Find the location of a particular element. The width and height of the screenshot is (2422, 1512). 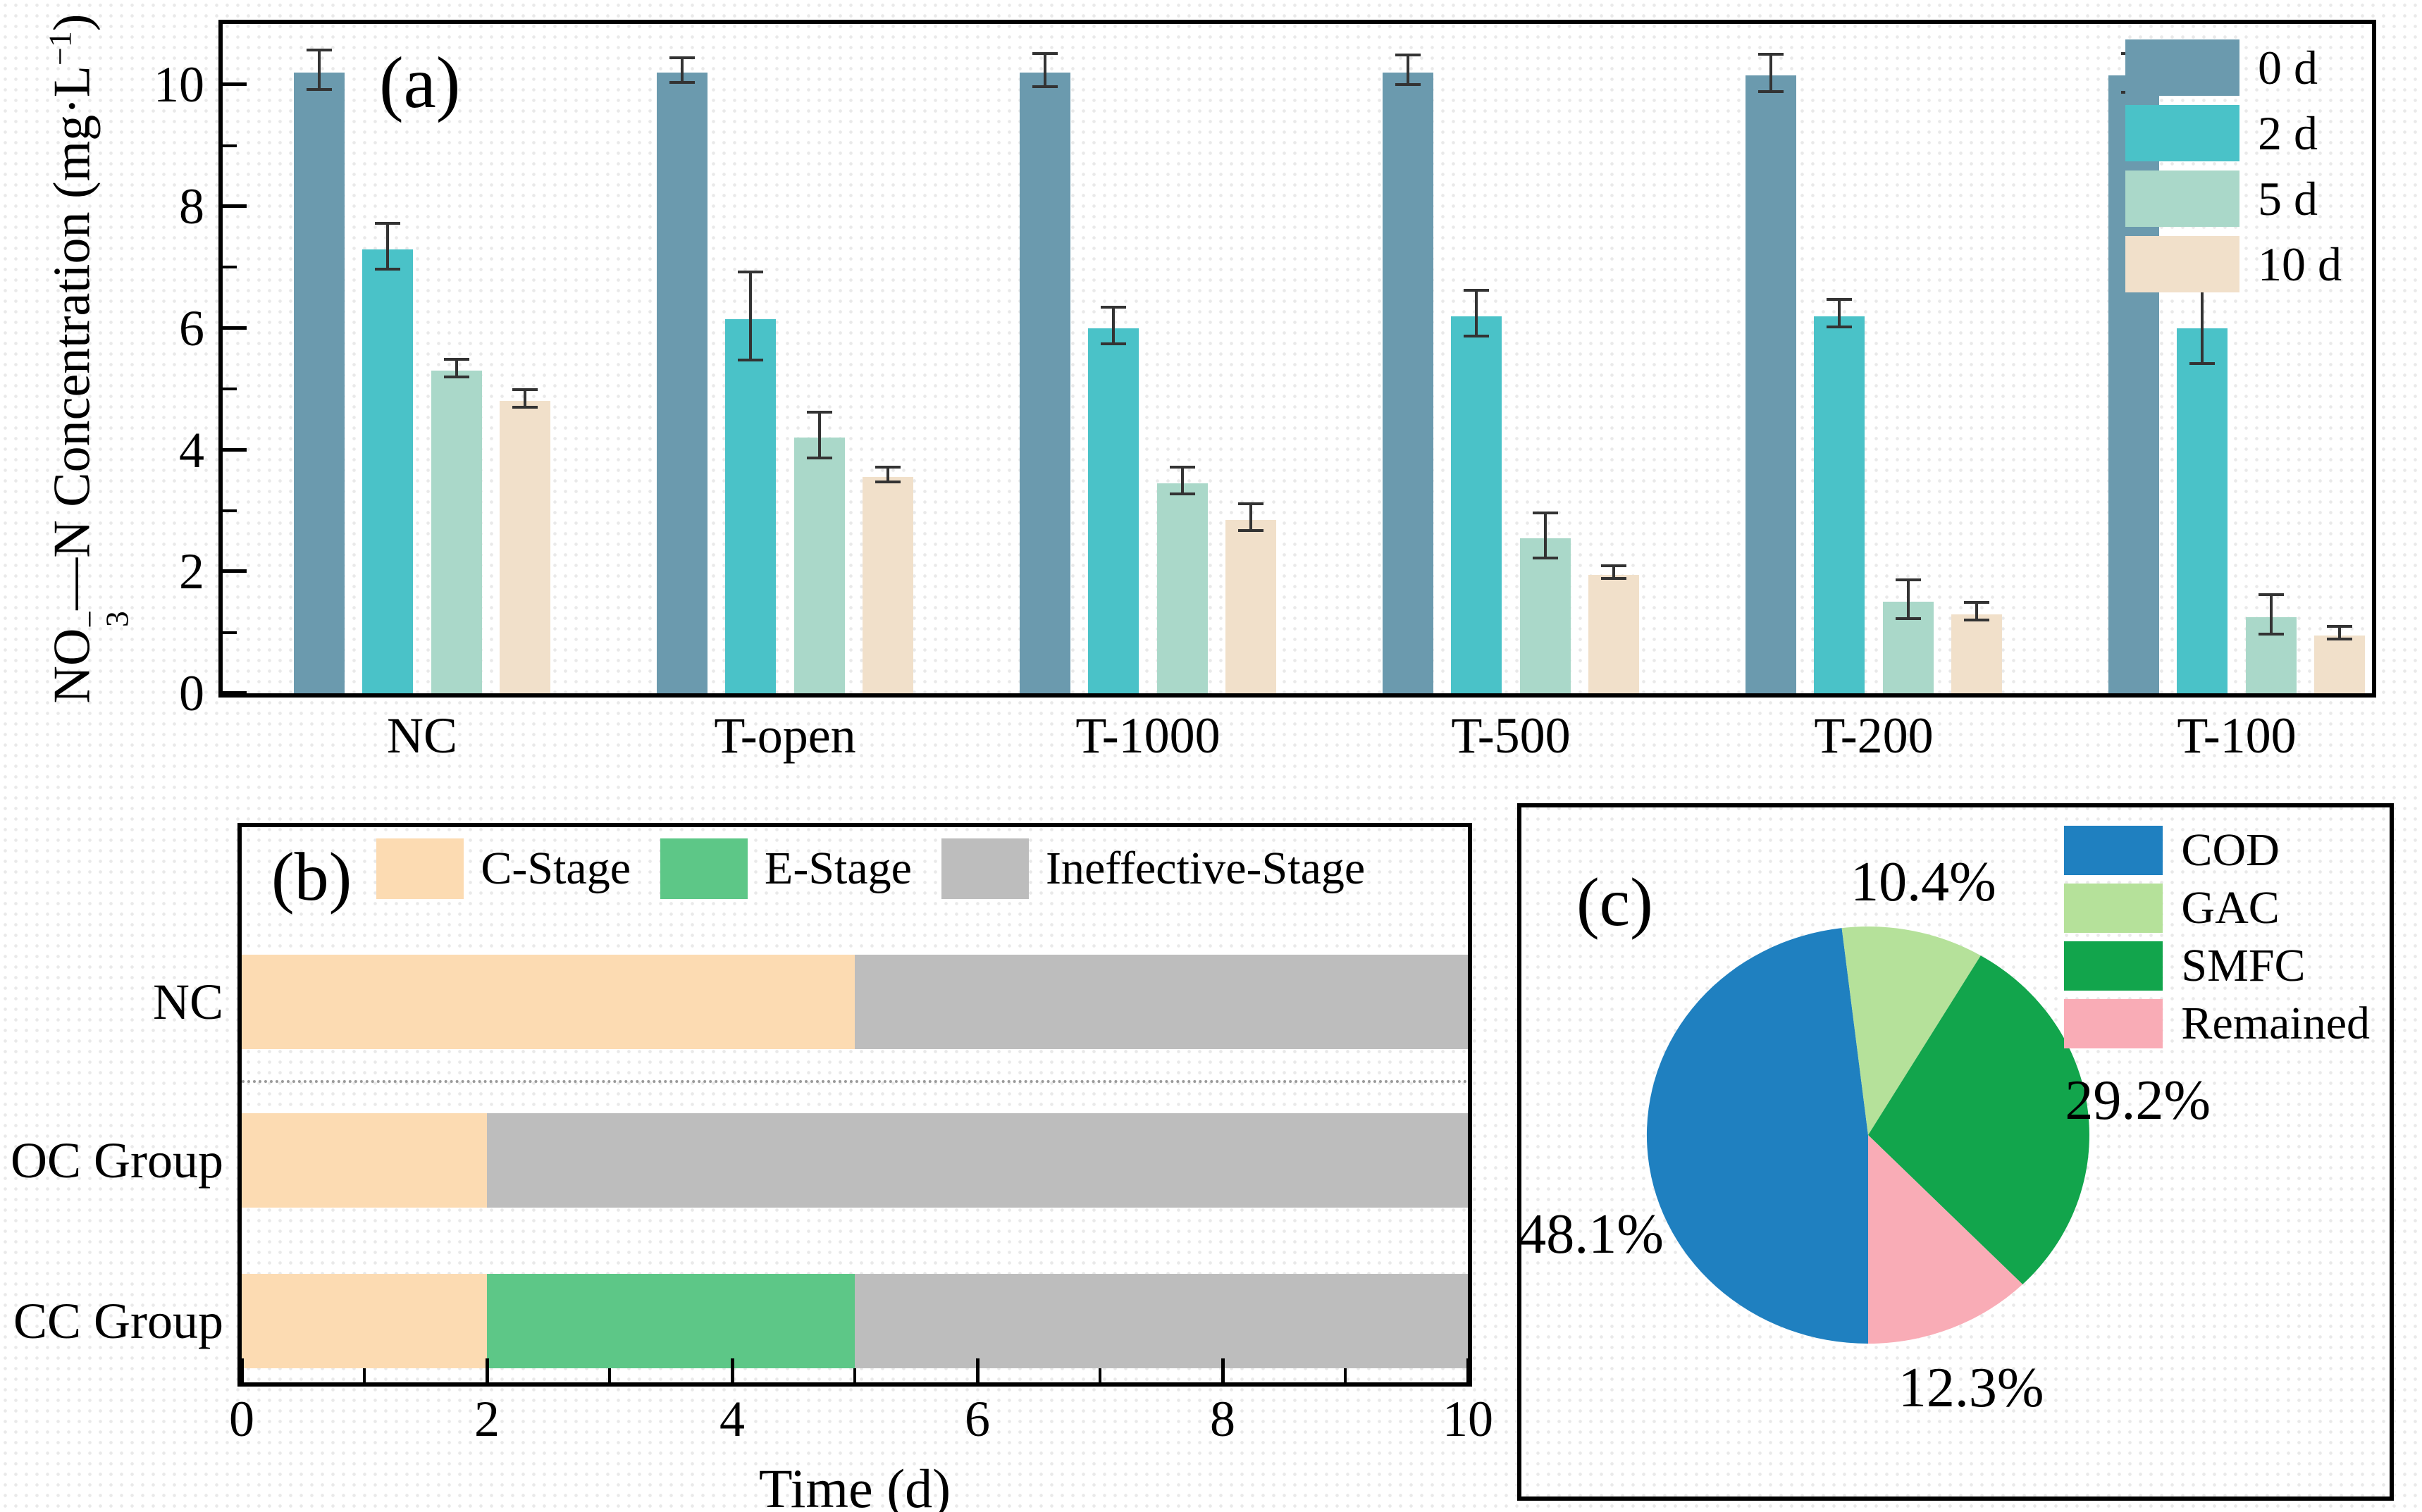

panel-b-legend: C-Stage E-Stage Ineffective-Stage is located at coordinates (870, 868).